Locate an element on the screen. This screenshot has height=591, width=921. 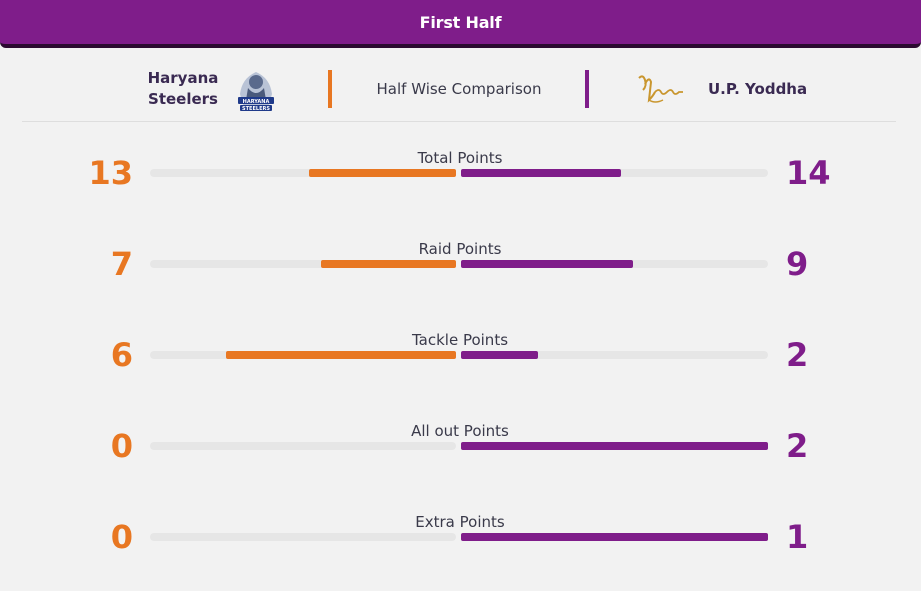
stat-label: All out Points is located at coordinates (460, 431).